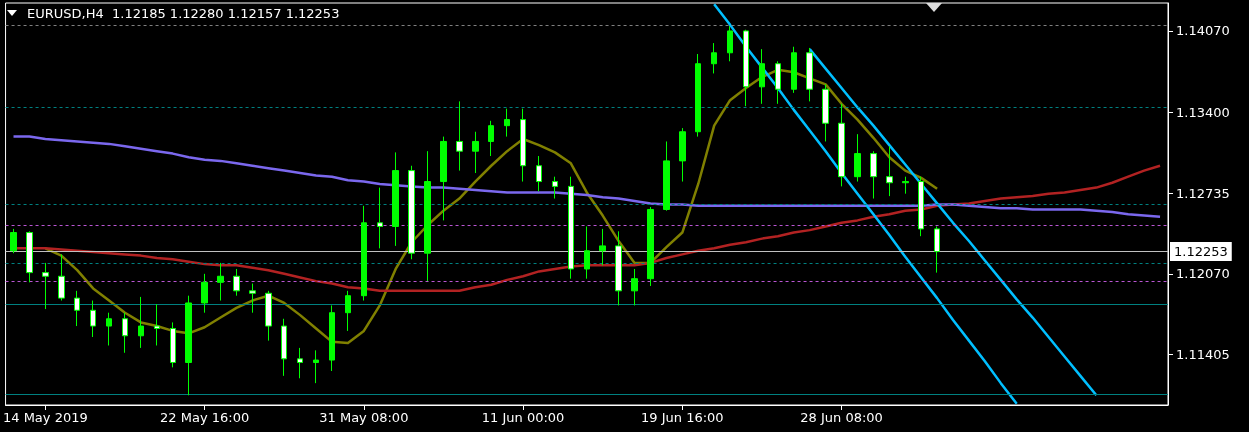 This screenshot has height=432, width=1249. Describe the element at coordinates (1203, 355) in the screenshot. I see `y-tick-label: 1.11405` at that location.